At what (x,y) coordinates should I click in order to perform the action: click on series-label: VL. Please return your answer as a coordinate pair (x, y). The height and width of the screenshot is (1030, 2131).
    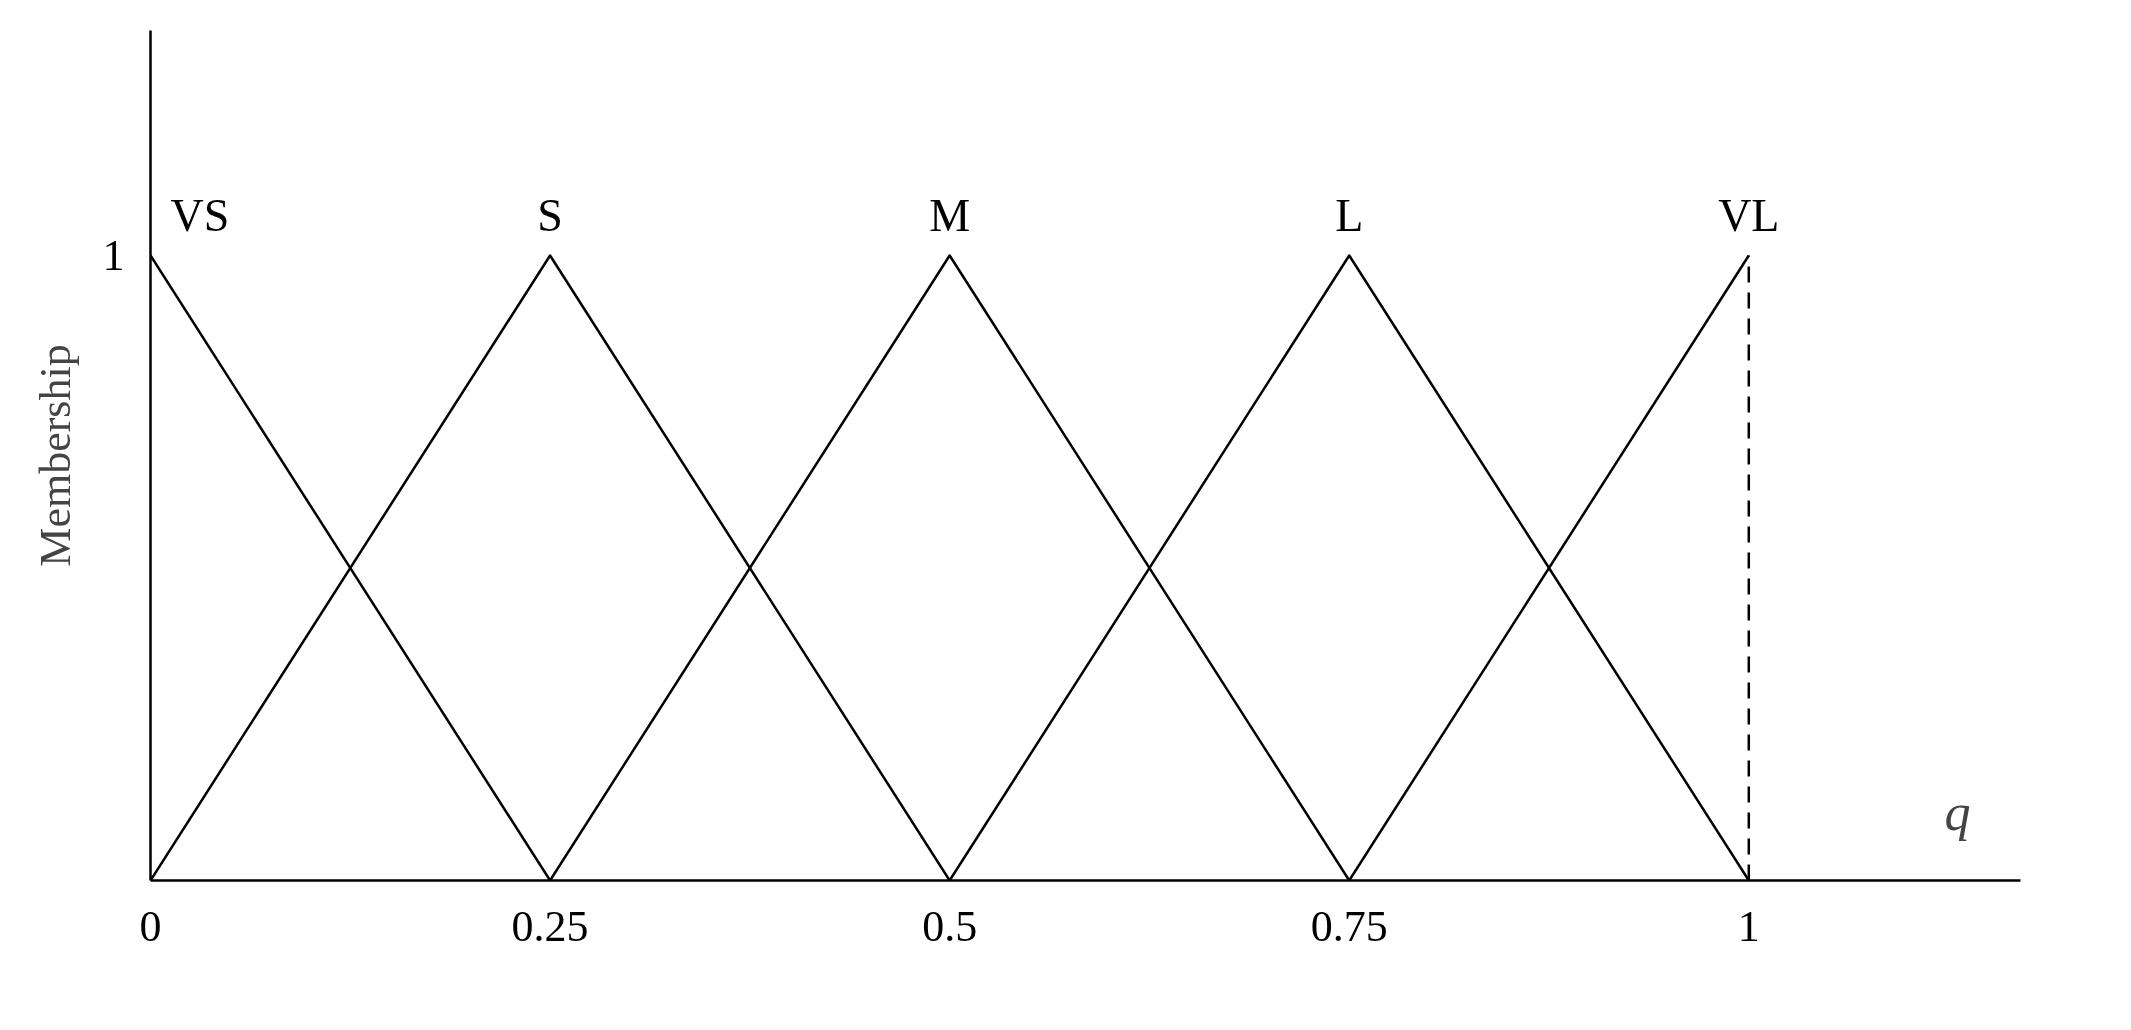
    Looking at the image, I should click on (1749, 215).